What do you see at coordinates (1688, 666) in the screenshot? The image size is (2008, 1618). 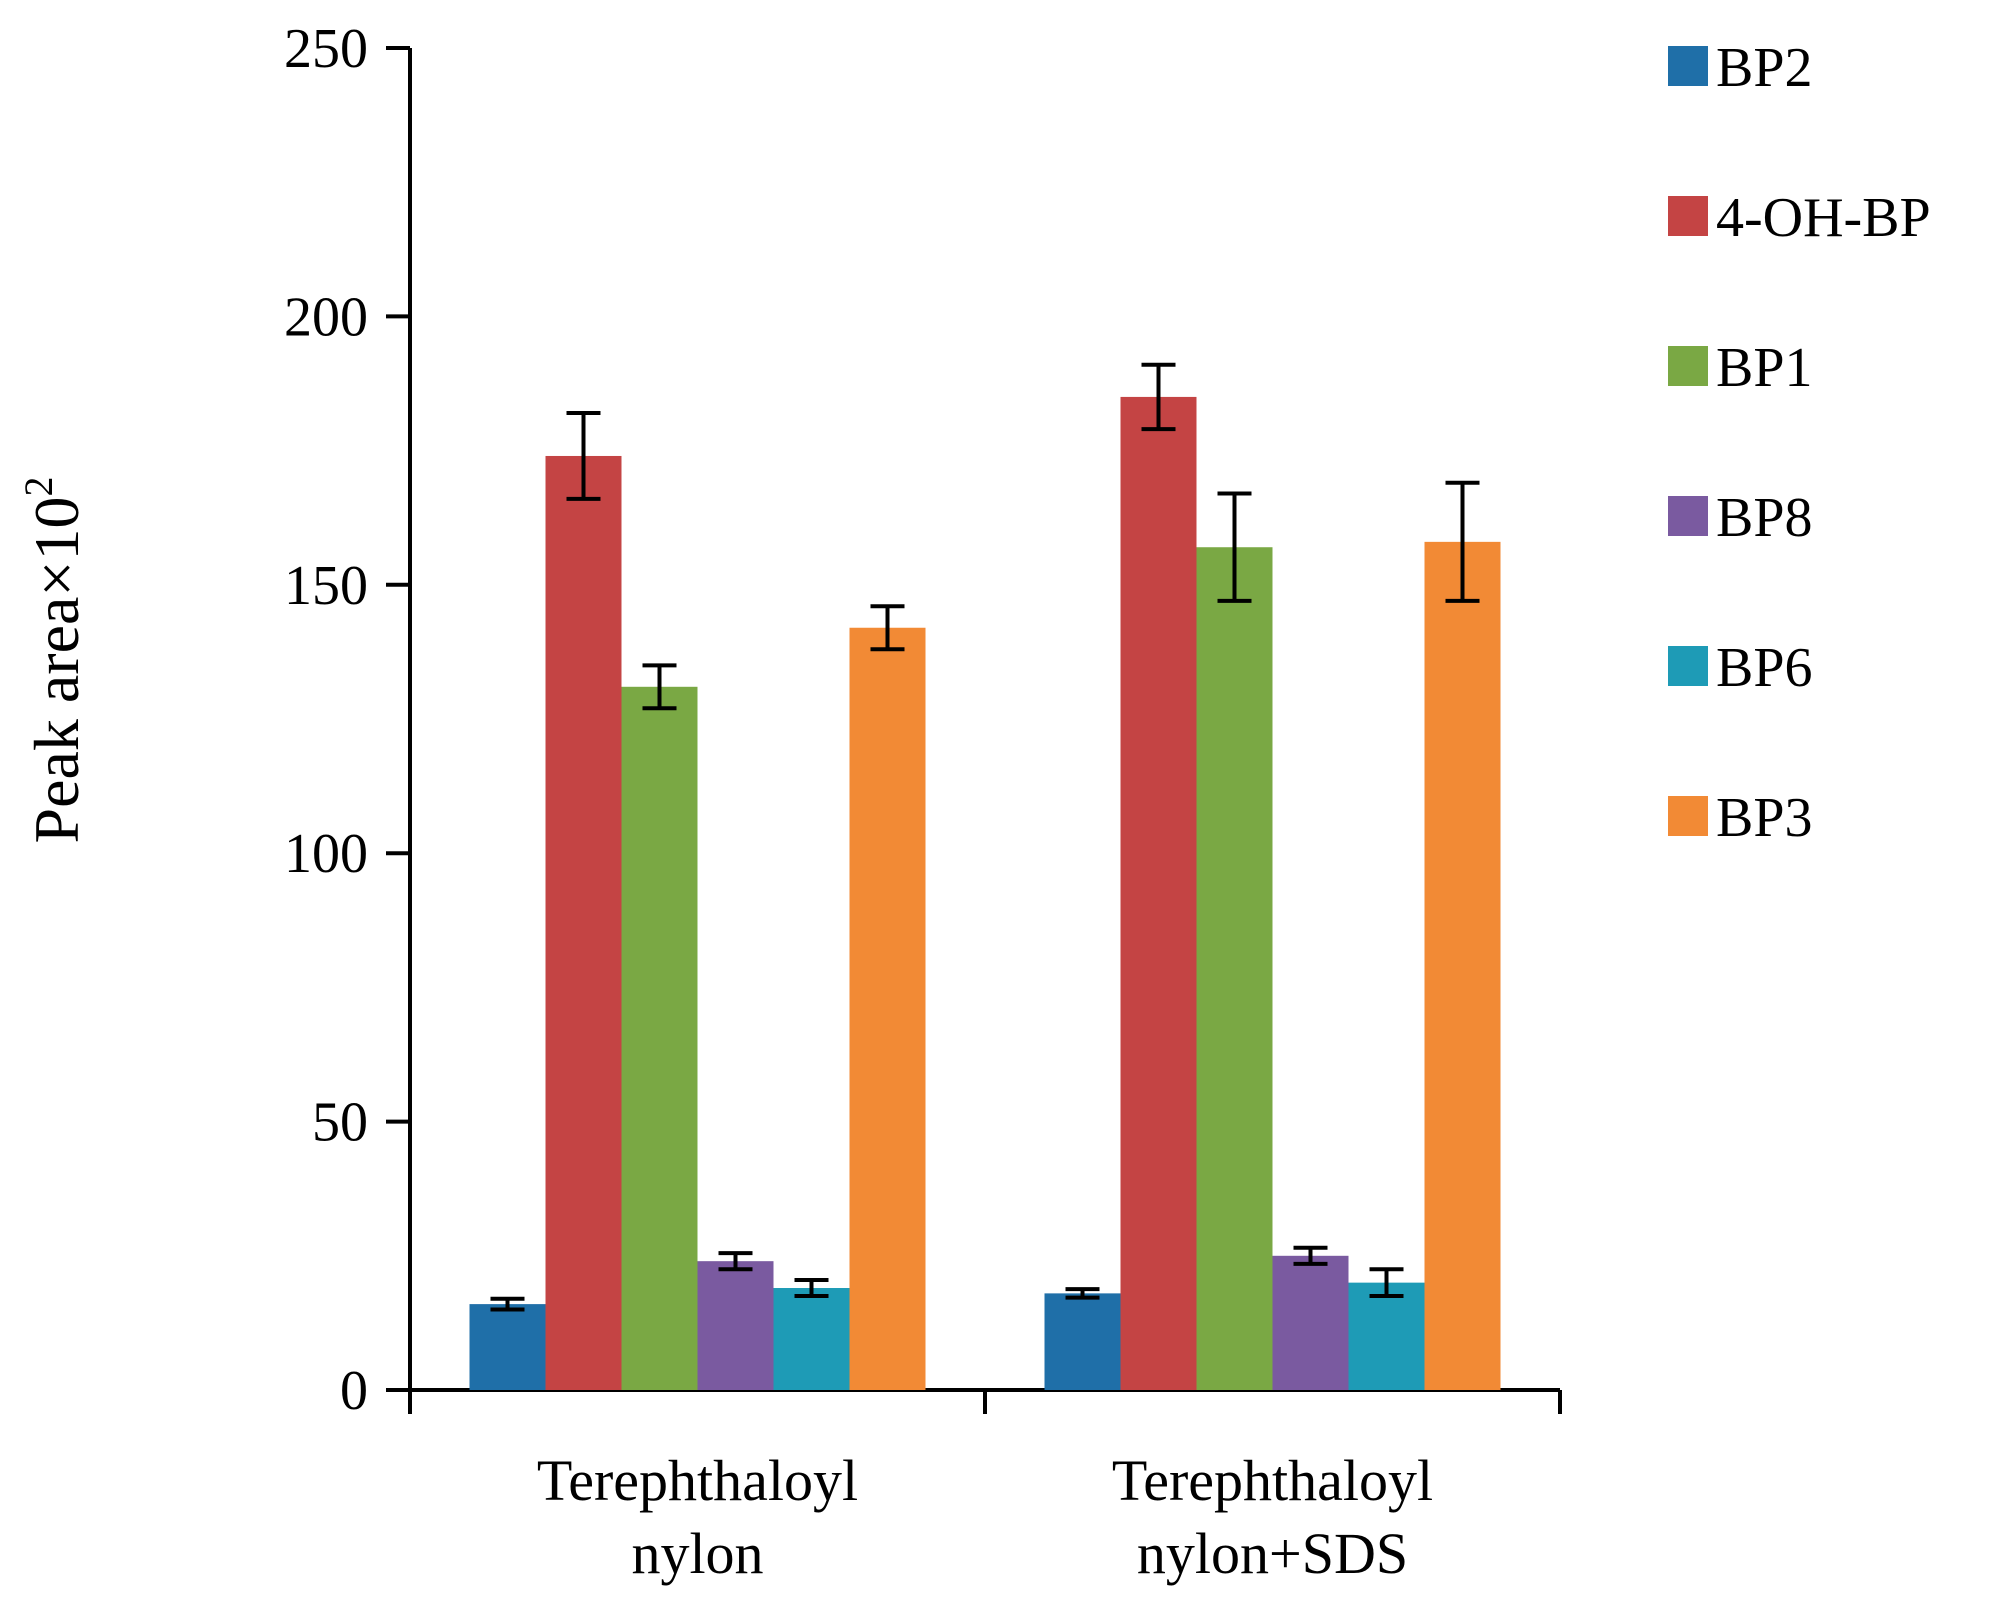 I see `legend-swatch-bp6` at bounding box center [1688, 666].